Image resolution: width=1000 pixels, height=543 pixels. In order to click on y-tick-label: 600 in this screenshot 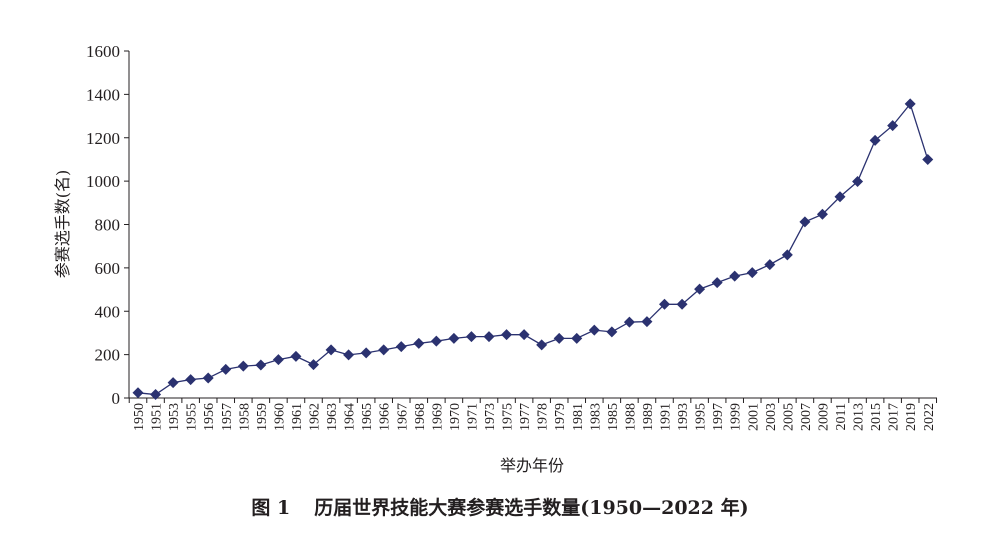, I will do `click(108, 268)`.